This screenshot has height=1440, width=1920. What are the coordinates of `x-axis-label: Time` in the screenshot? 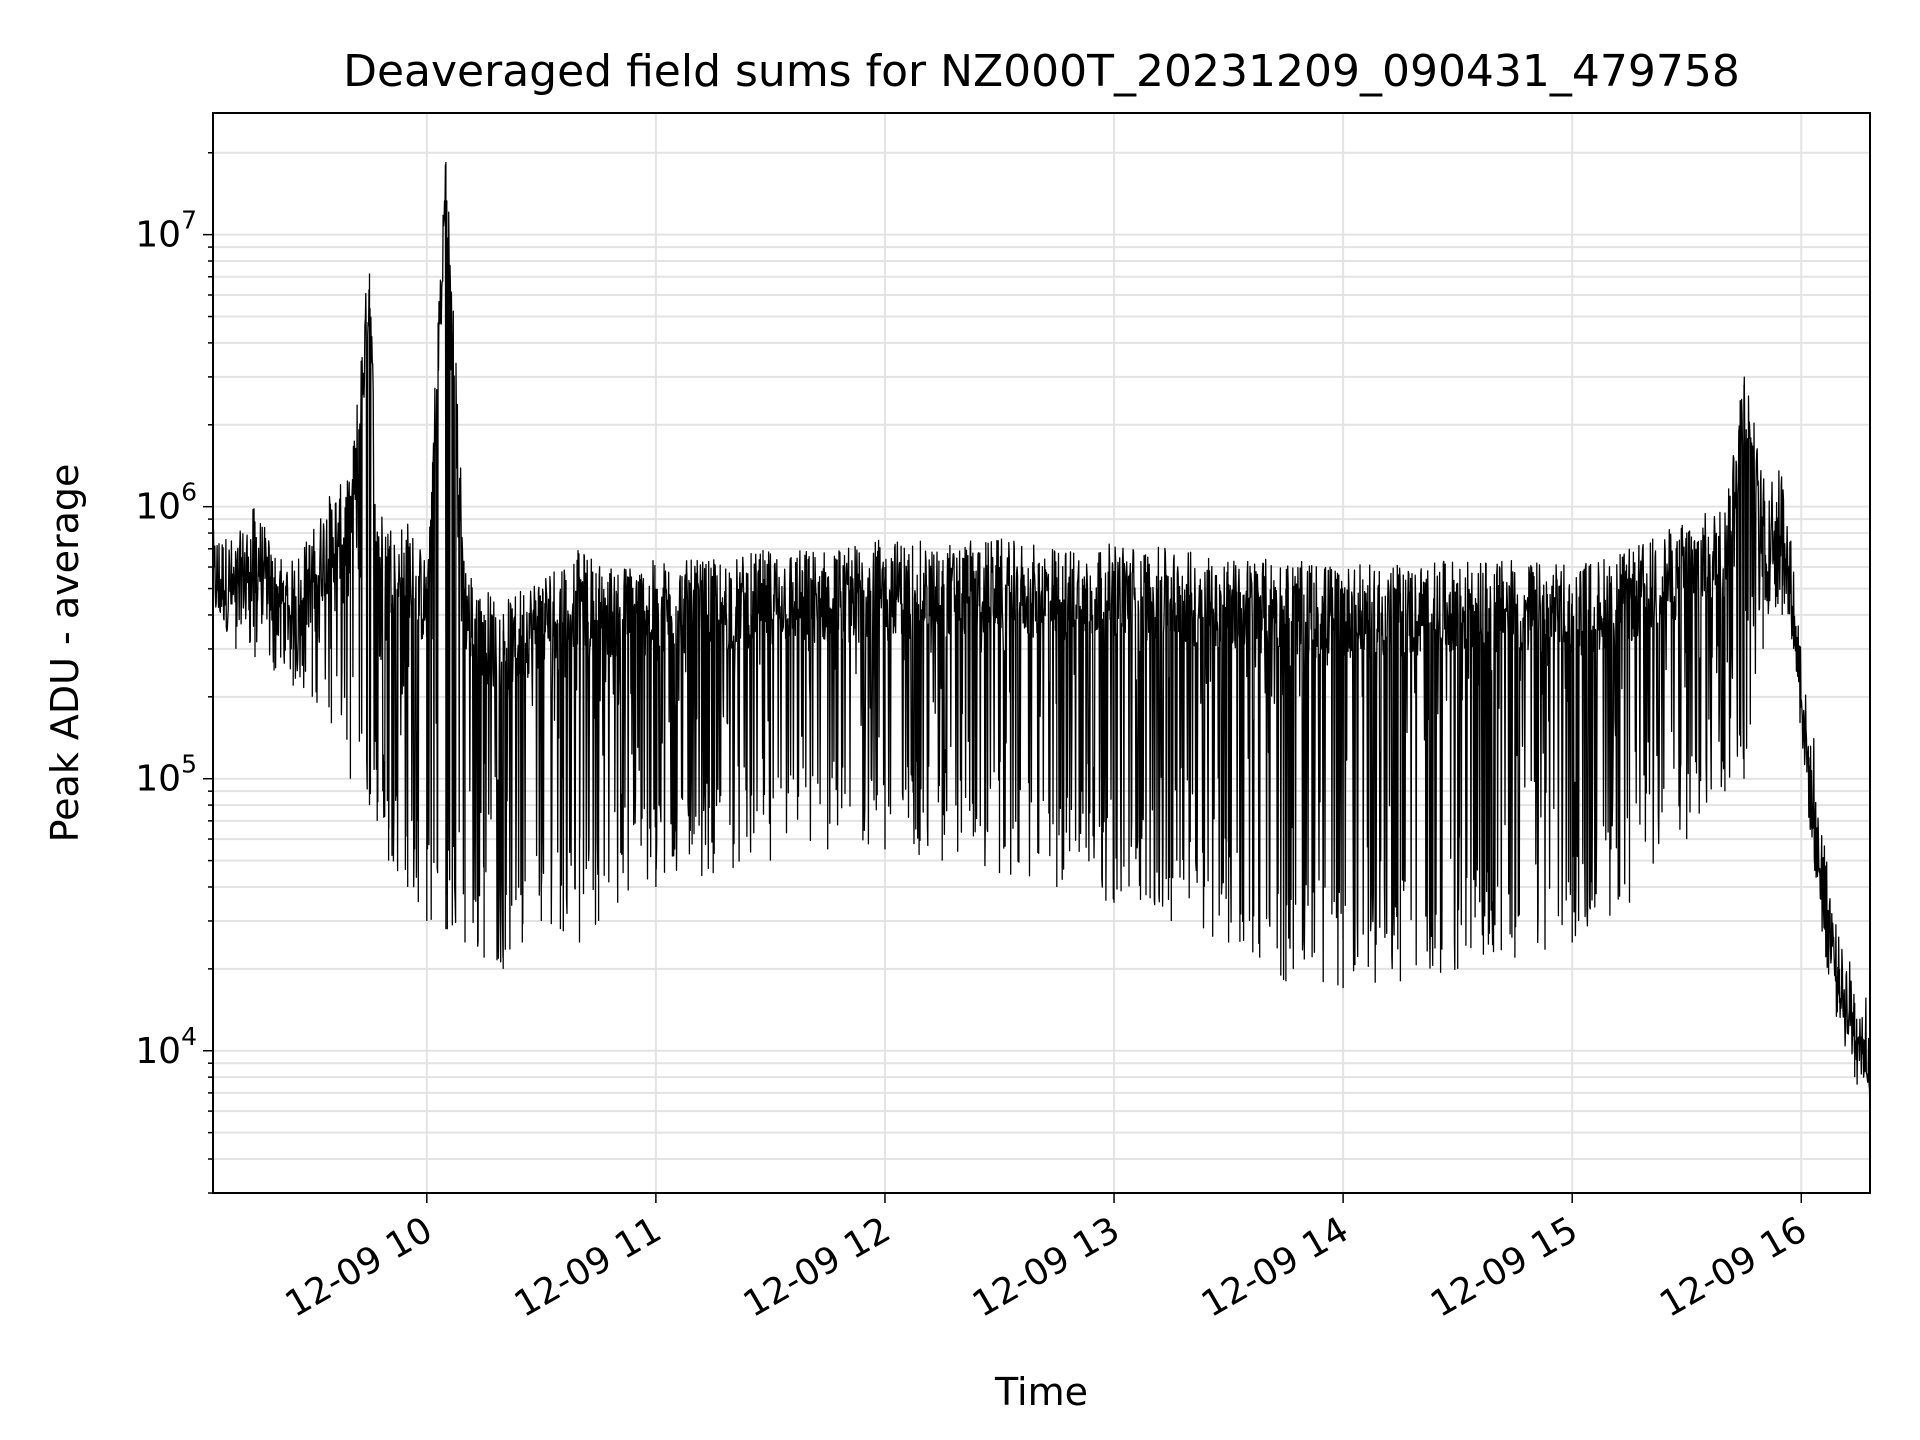 It's located at (1041, 1392).